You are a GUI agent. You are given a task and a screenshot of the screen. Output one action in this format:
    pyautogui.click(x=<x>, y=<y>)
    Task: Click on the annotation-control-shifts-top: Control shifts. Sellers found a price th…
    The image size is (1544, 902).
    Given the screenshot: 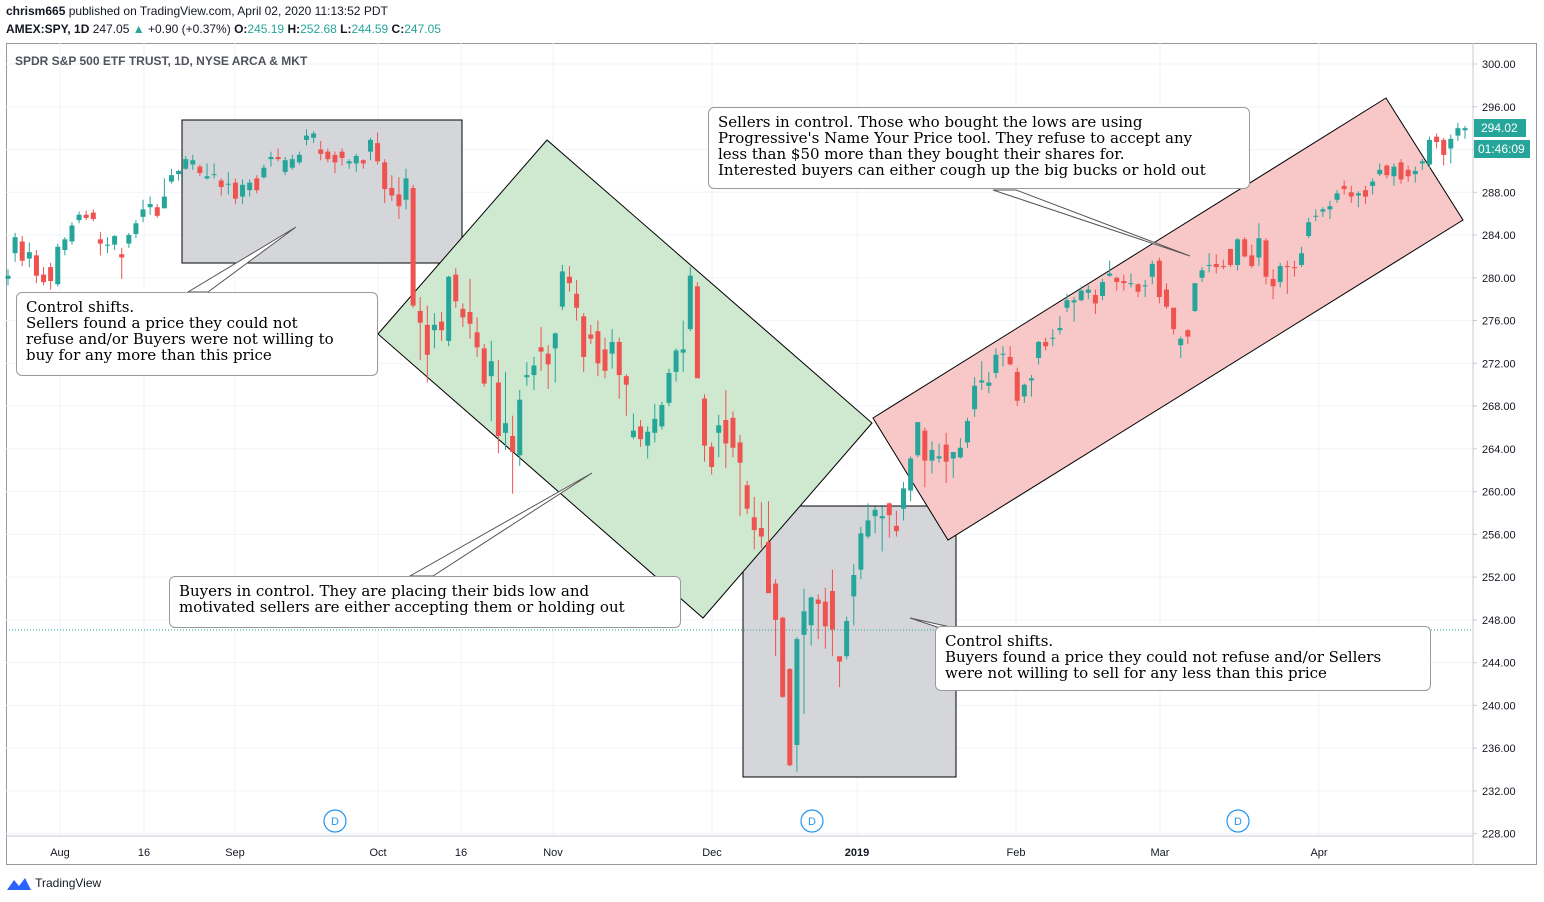 What is the action you would take?
    pyautogui.click(x=197, y=334)
    